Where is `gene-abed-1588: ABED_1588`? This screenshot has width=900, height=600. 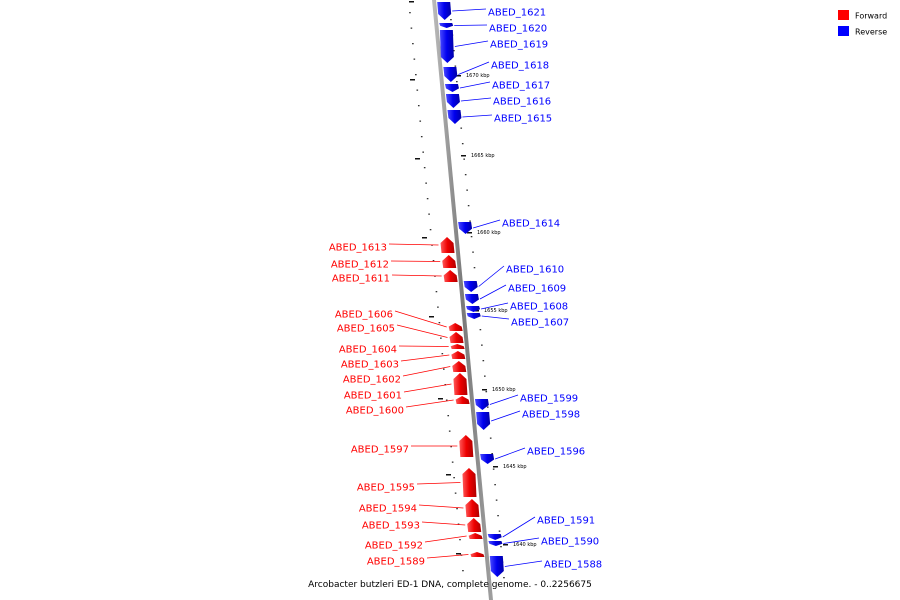 gene-abed-1588: ABED_1588 is located at coordinates (545, 566).